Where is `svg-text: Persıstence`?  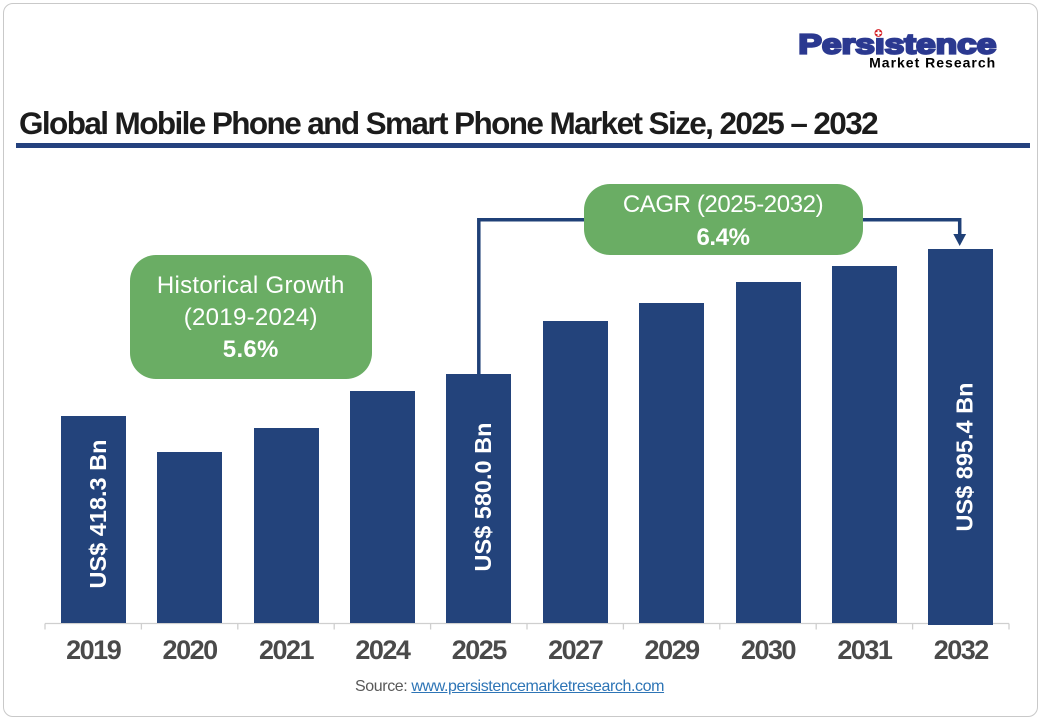
svg-text: Persıstence is located at coordinates (897, 44).